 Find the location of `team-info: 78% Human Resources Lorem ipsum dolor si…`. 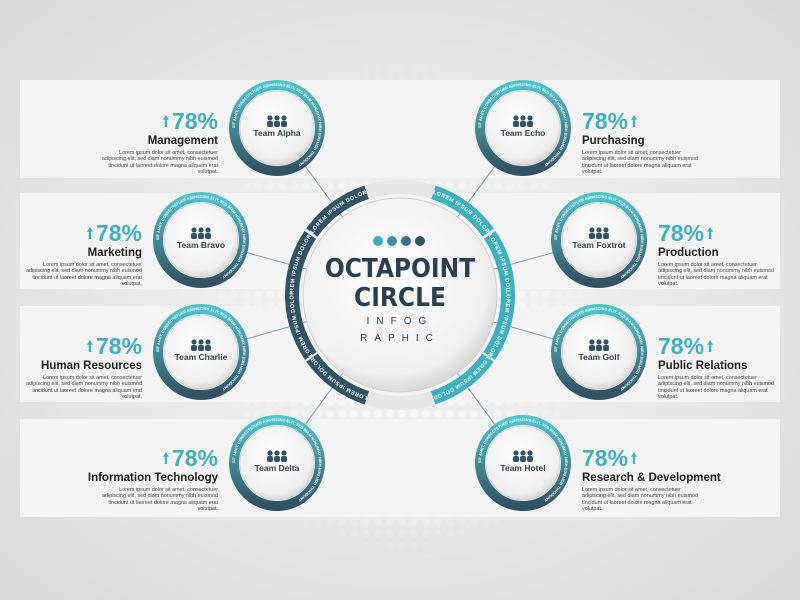

team-info: 78% Human Resources Lorem ipsum dolor si… is located at coordinates (83, 367).